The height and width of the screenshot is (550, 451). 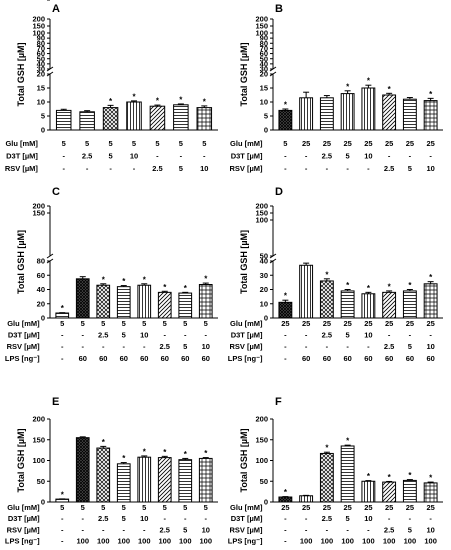 What do you see at coordinates (279, 192) in the screenshot?
I see `panel-letter: D` at bounding box center [279, 192].